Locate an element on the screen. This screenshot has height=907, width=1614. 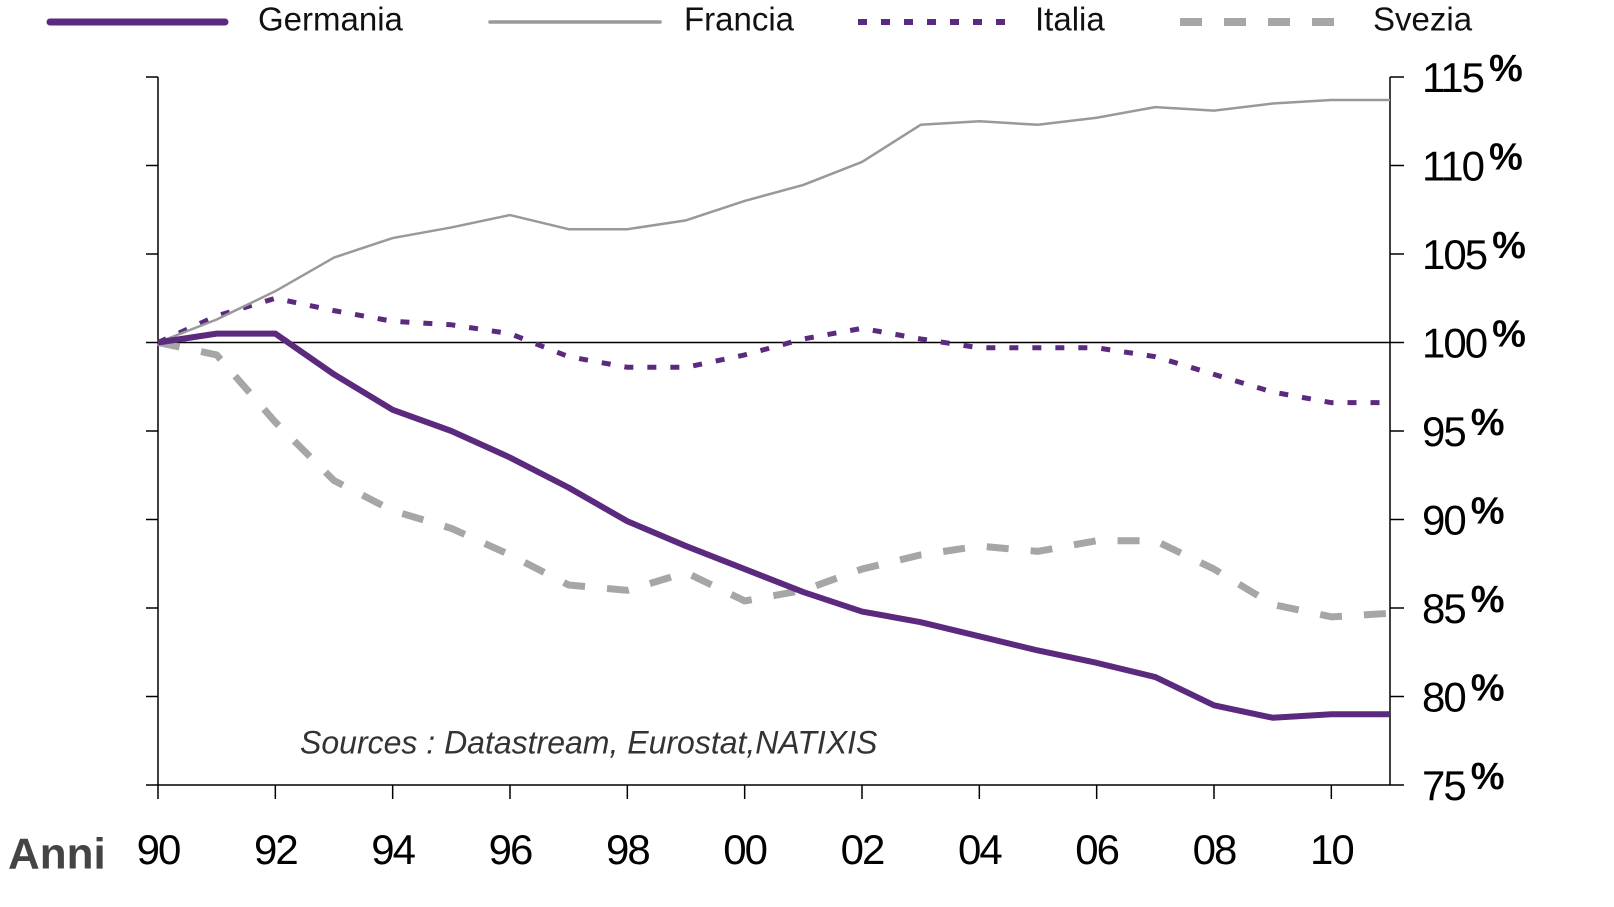
y-tick-label: 105 is located at coordinates (1454, 254).